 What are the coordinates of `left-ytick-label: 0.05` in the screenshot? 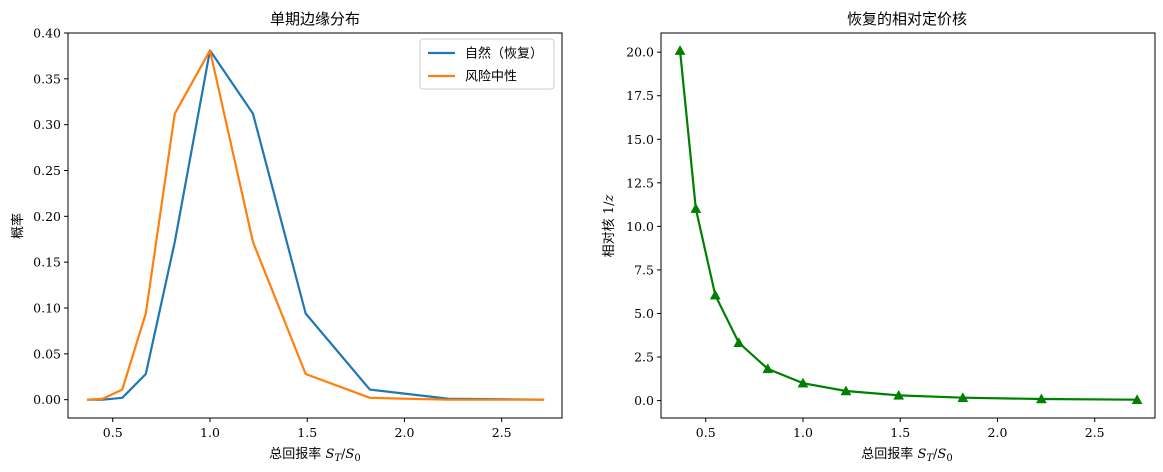 It's located at (47, 353).